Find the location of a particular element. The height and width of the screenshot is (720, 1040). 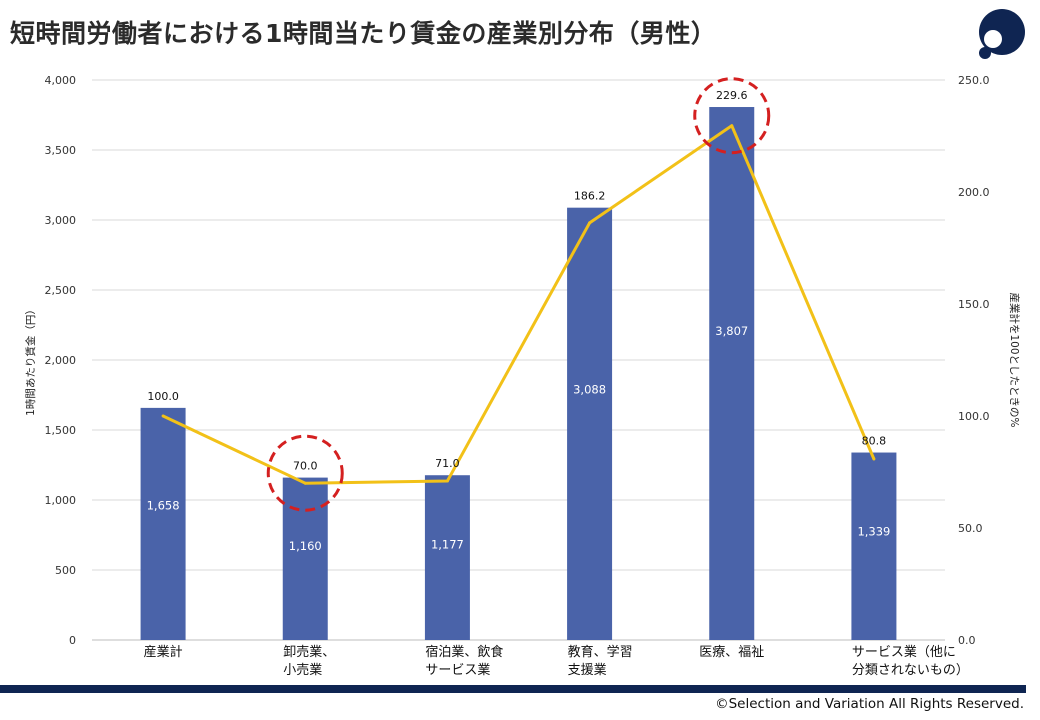

category-label: 小売業 is located at coordinates (302, 670).